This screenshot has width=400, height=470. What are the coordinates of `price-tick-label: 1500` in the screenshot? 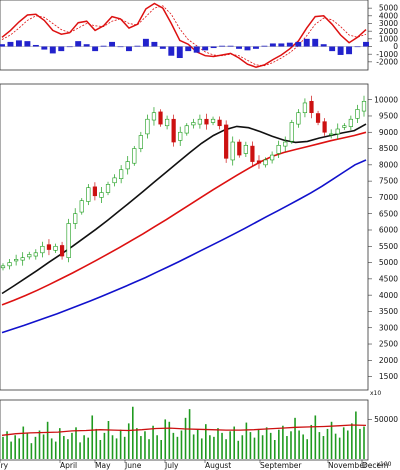 It's located at (388, 376).